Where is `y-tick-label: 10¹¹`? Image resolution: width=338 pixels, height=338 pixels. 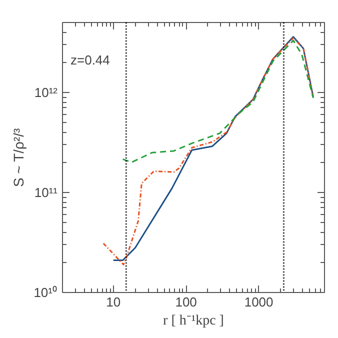
y-tick-label: 10¹¹ is located at coordinates (46, 192).